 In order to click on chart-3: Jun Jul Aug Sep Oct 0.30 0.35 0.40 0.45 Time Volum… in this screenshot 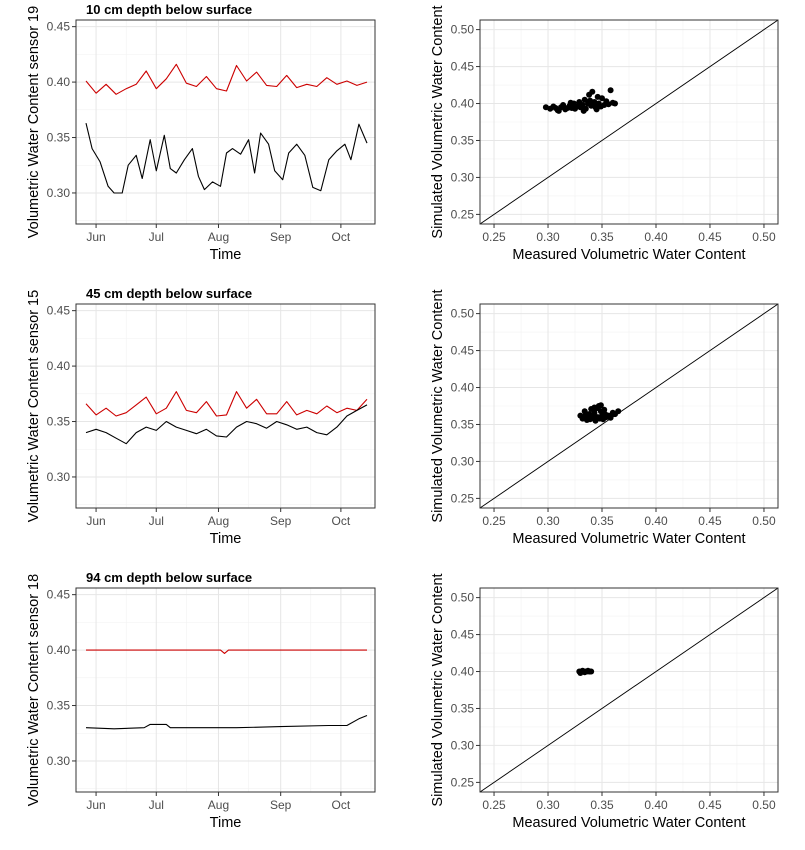, I will do `click(201, 416)`.